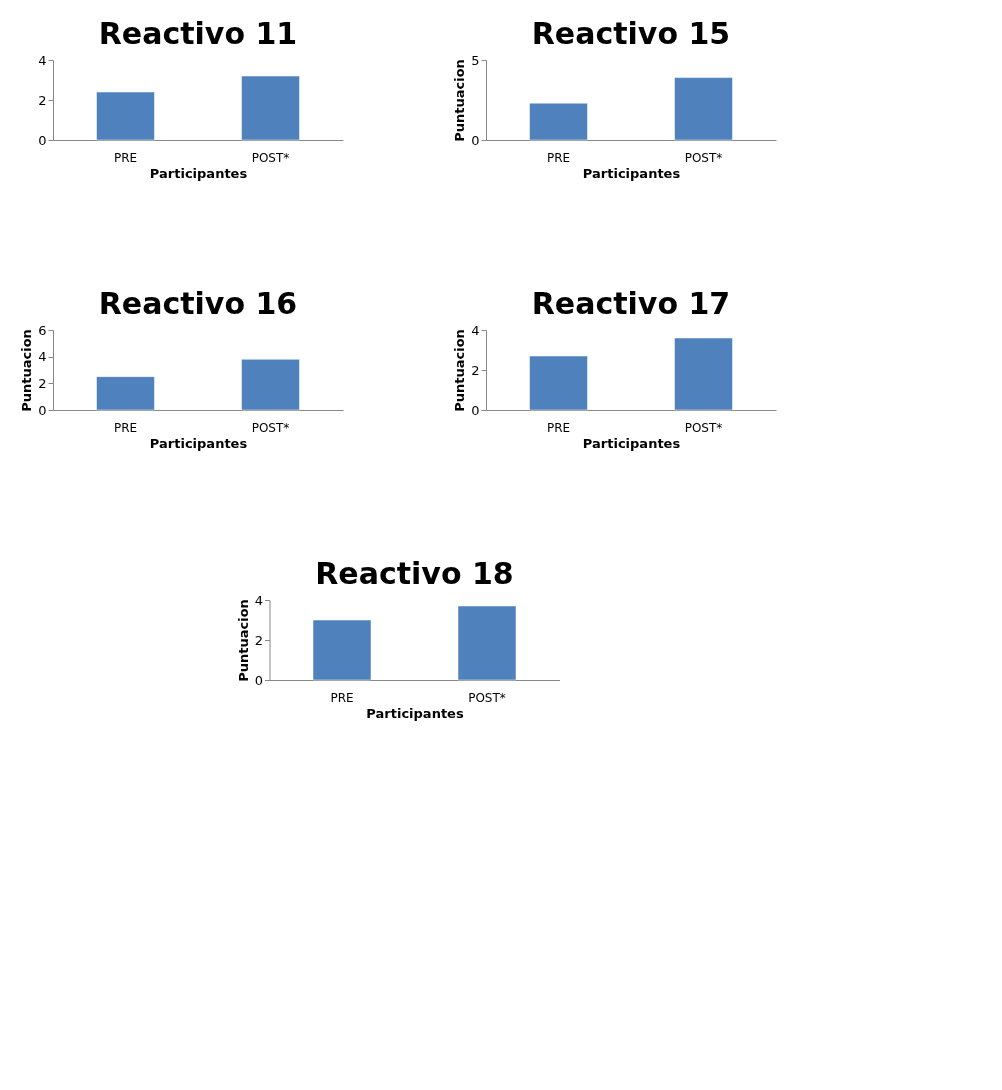  Describe the element at coordinates (42, 330) in the screenshot. I see `y-tick-label: 6` at that location.